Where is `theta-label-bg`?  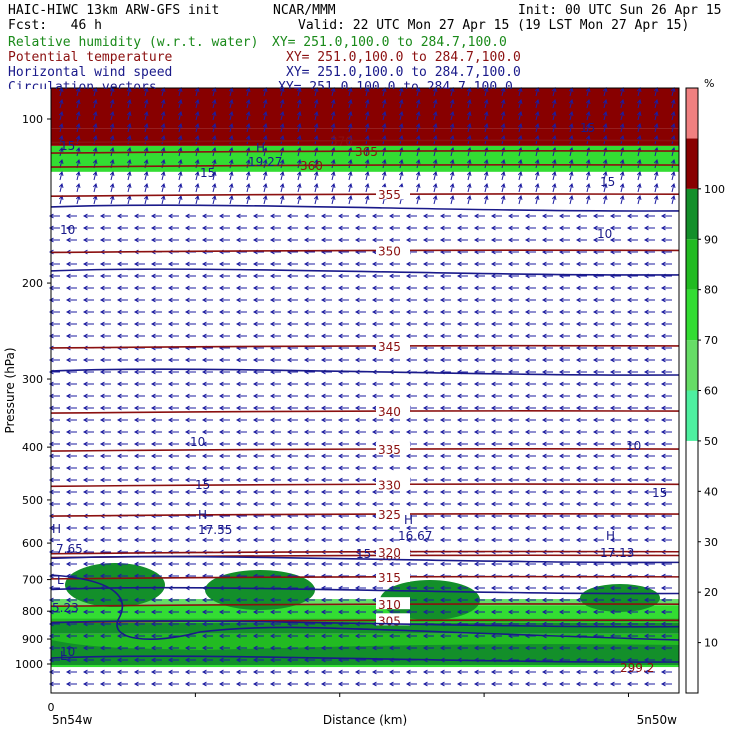 theta-label-bg is located at coordinates (393, 603).